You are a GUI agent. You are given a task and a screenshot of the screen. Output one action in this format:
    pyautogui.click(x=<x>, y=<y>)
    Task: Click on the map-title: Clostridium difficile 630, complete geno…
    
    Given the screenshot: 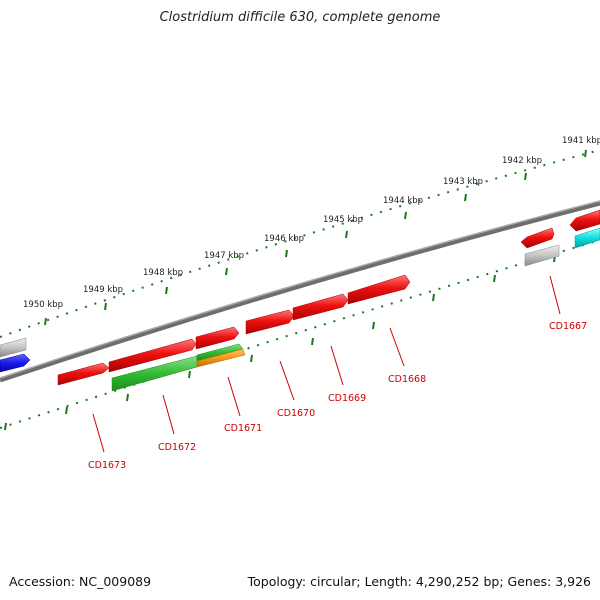 What is the action you would take?
    pyautogui.click(x=300, y=17)
    